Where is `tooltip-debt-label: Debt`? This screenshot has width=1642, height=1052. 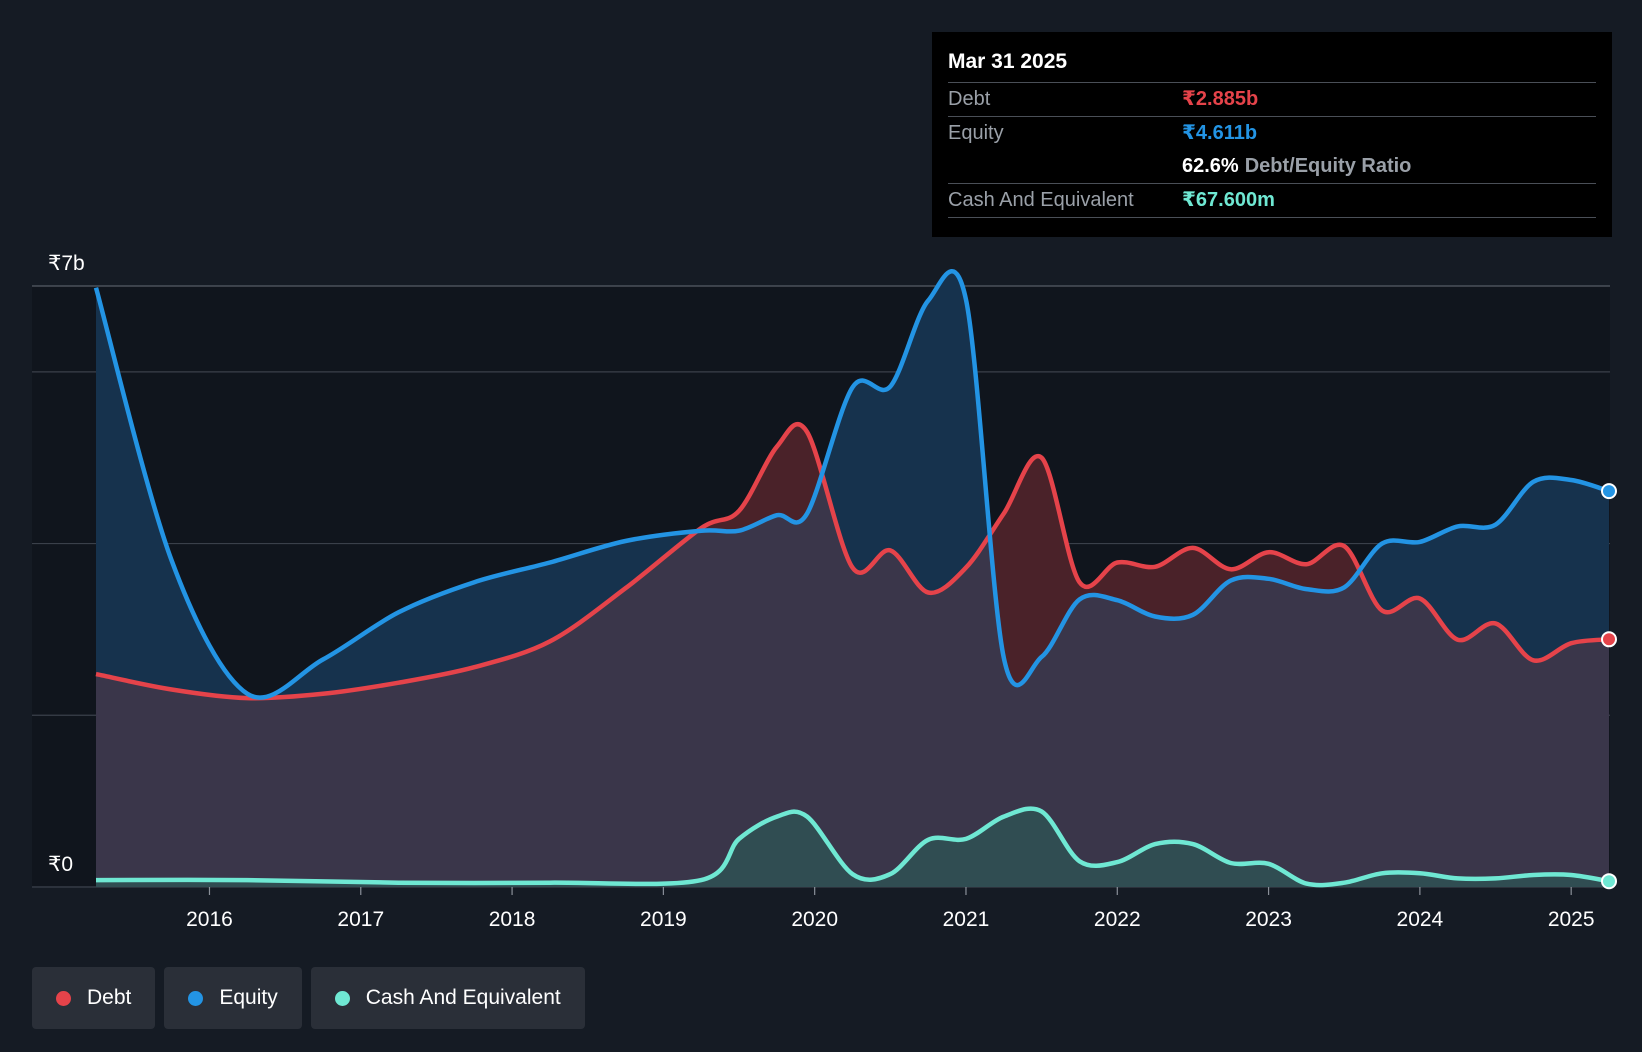
tooltip-debt-label: Debt is located at coordinates (969, 99).